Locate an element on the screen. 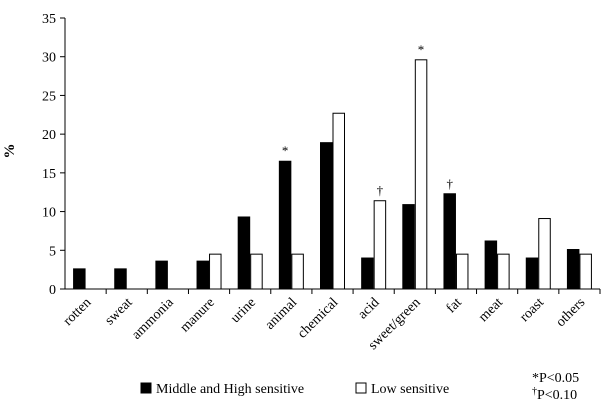  bar-low-others is located at coordinates (585, 271).